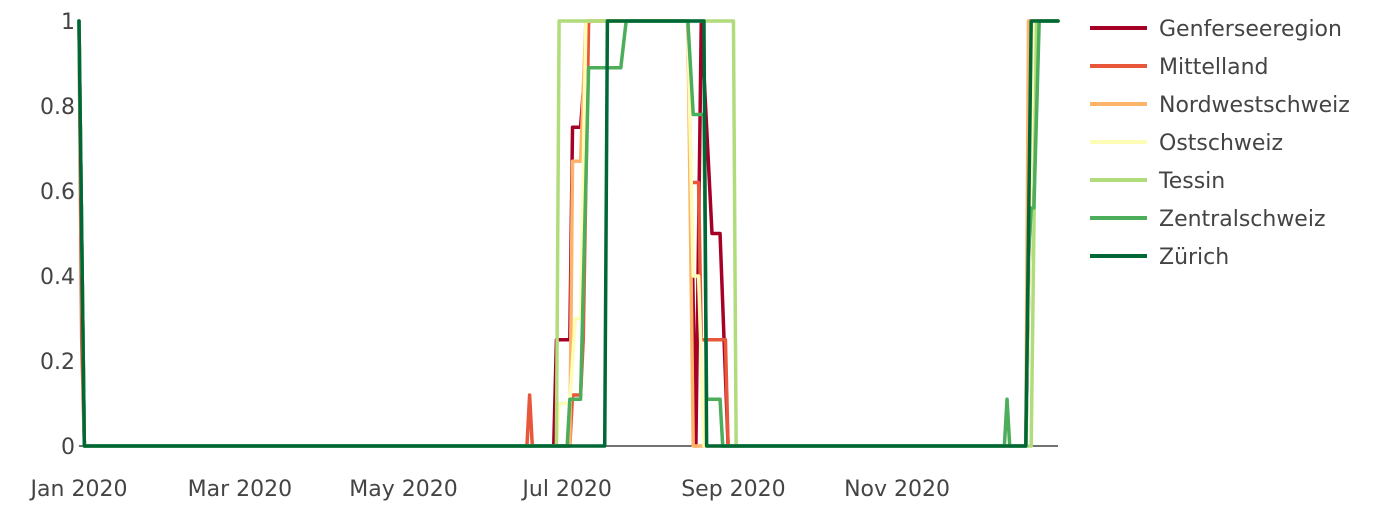 This screenshot has height=518, width=1378. Describe the element at coordinates (68, 22) in the screenshot. I see `y-tick-label: 1` at that location.